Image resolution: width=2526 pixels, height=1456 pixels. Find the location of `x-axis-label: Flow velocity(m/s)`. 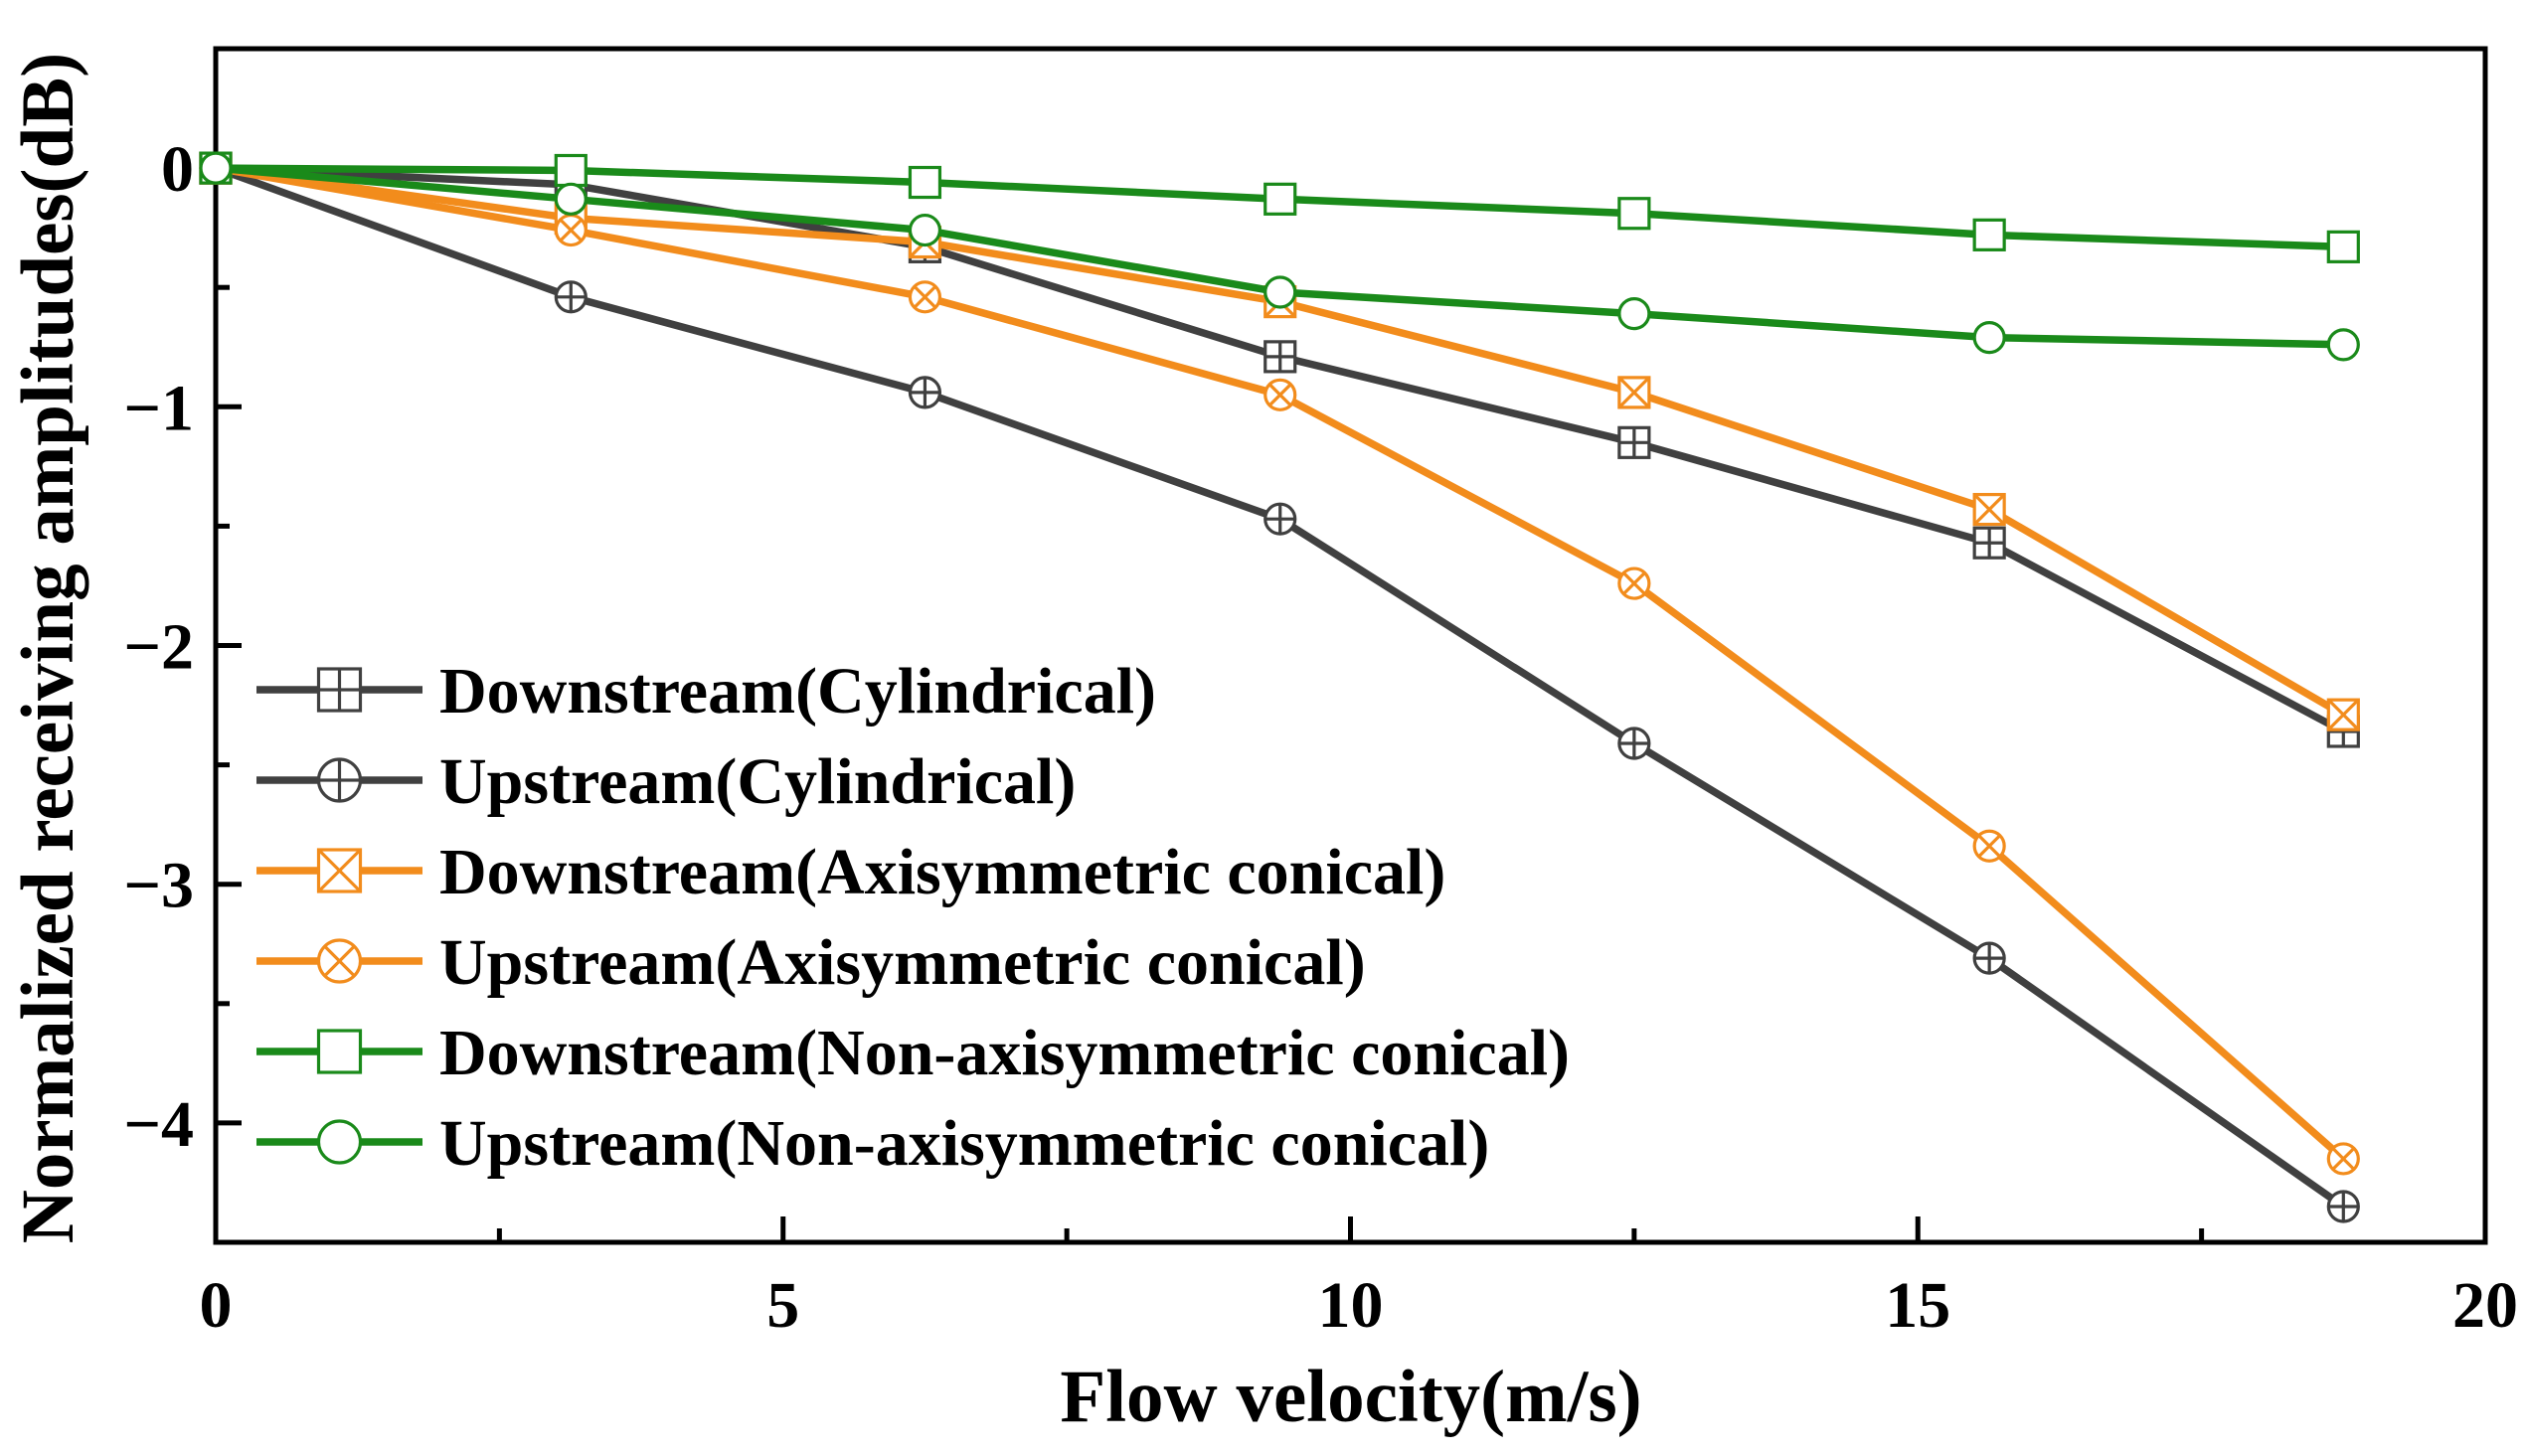

x-axis-label: Flow velocity(m/s) is located at coordinates (1350, 1397).